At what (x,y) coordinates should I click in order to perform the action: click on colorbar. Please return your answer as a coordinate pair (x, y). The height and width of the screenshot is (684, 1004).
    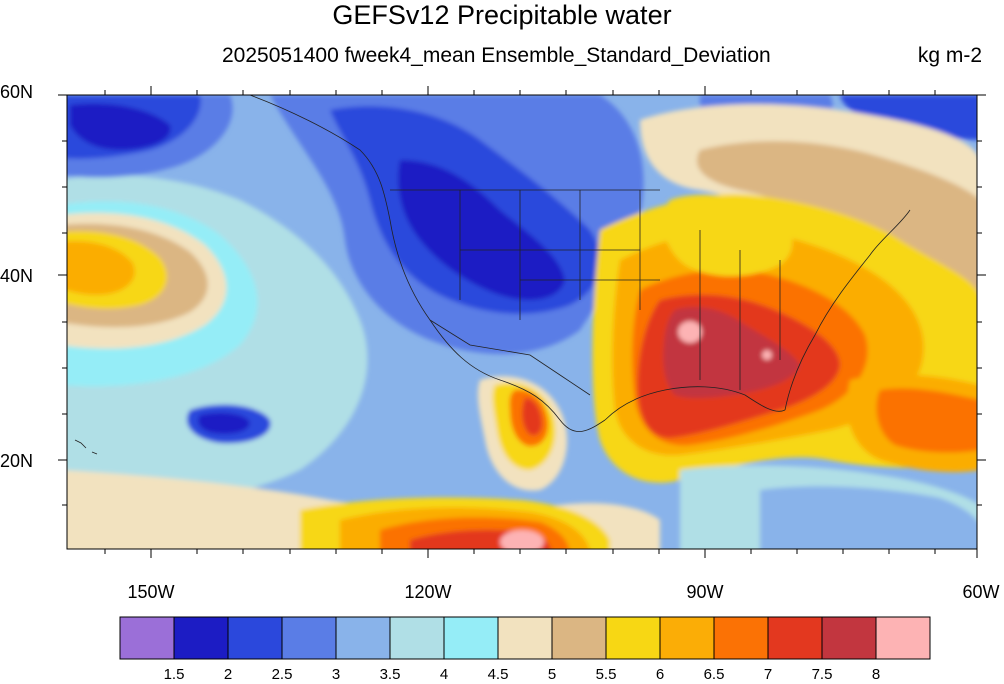
    Looking at the image, I should click on (525, 638).